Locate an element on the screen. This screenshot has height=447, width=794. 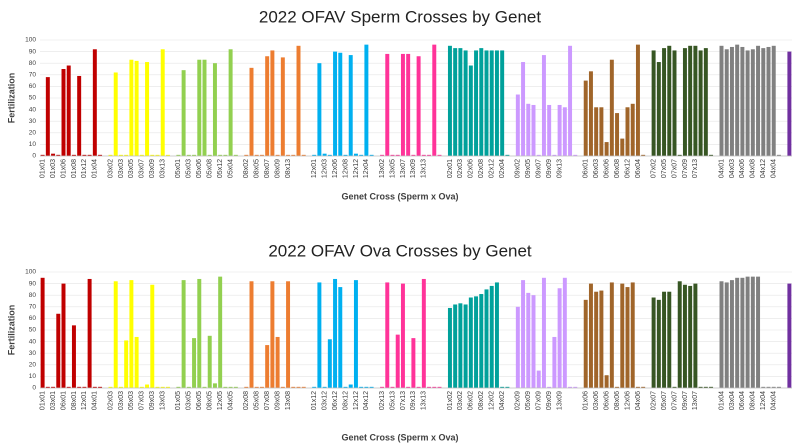
x-tick-label: 12x04 is located at coordinates (763, 400).